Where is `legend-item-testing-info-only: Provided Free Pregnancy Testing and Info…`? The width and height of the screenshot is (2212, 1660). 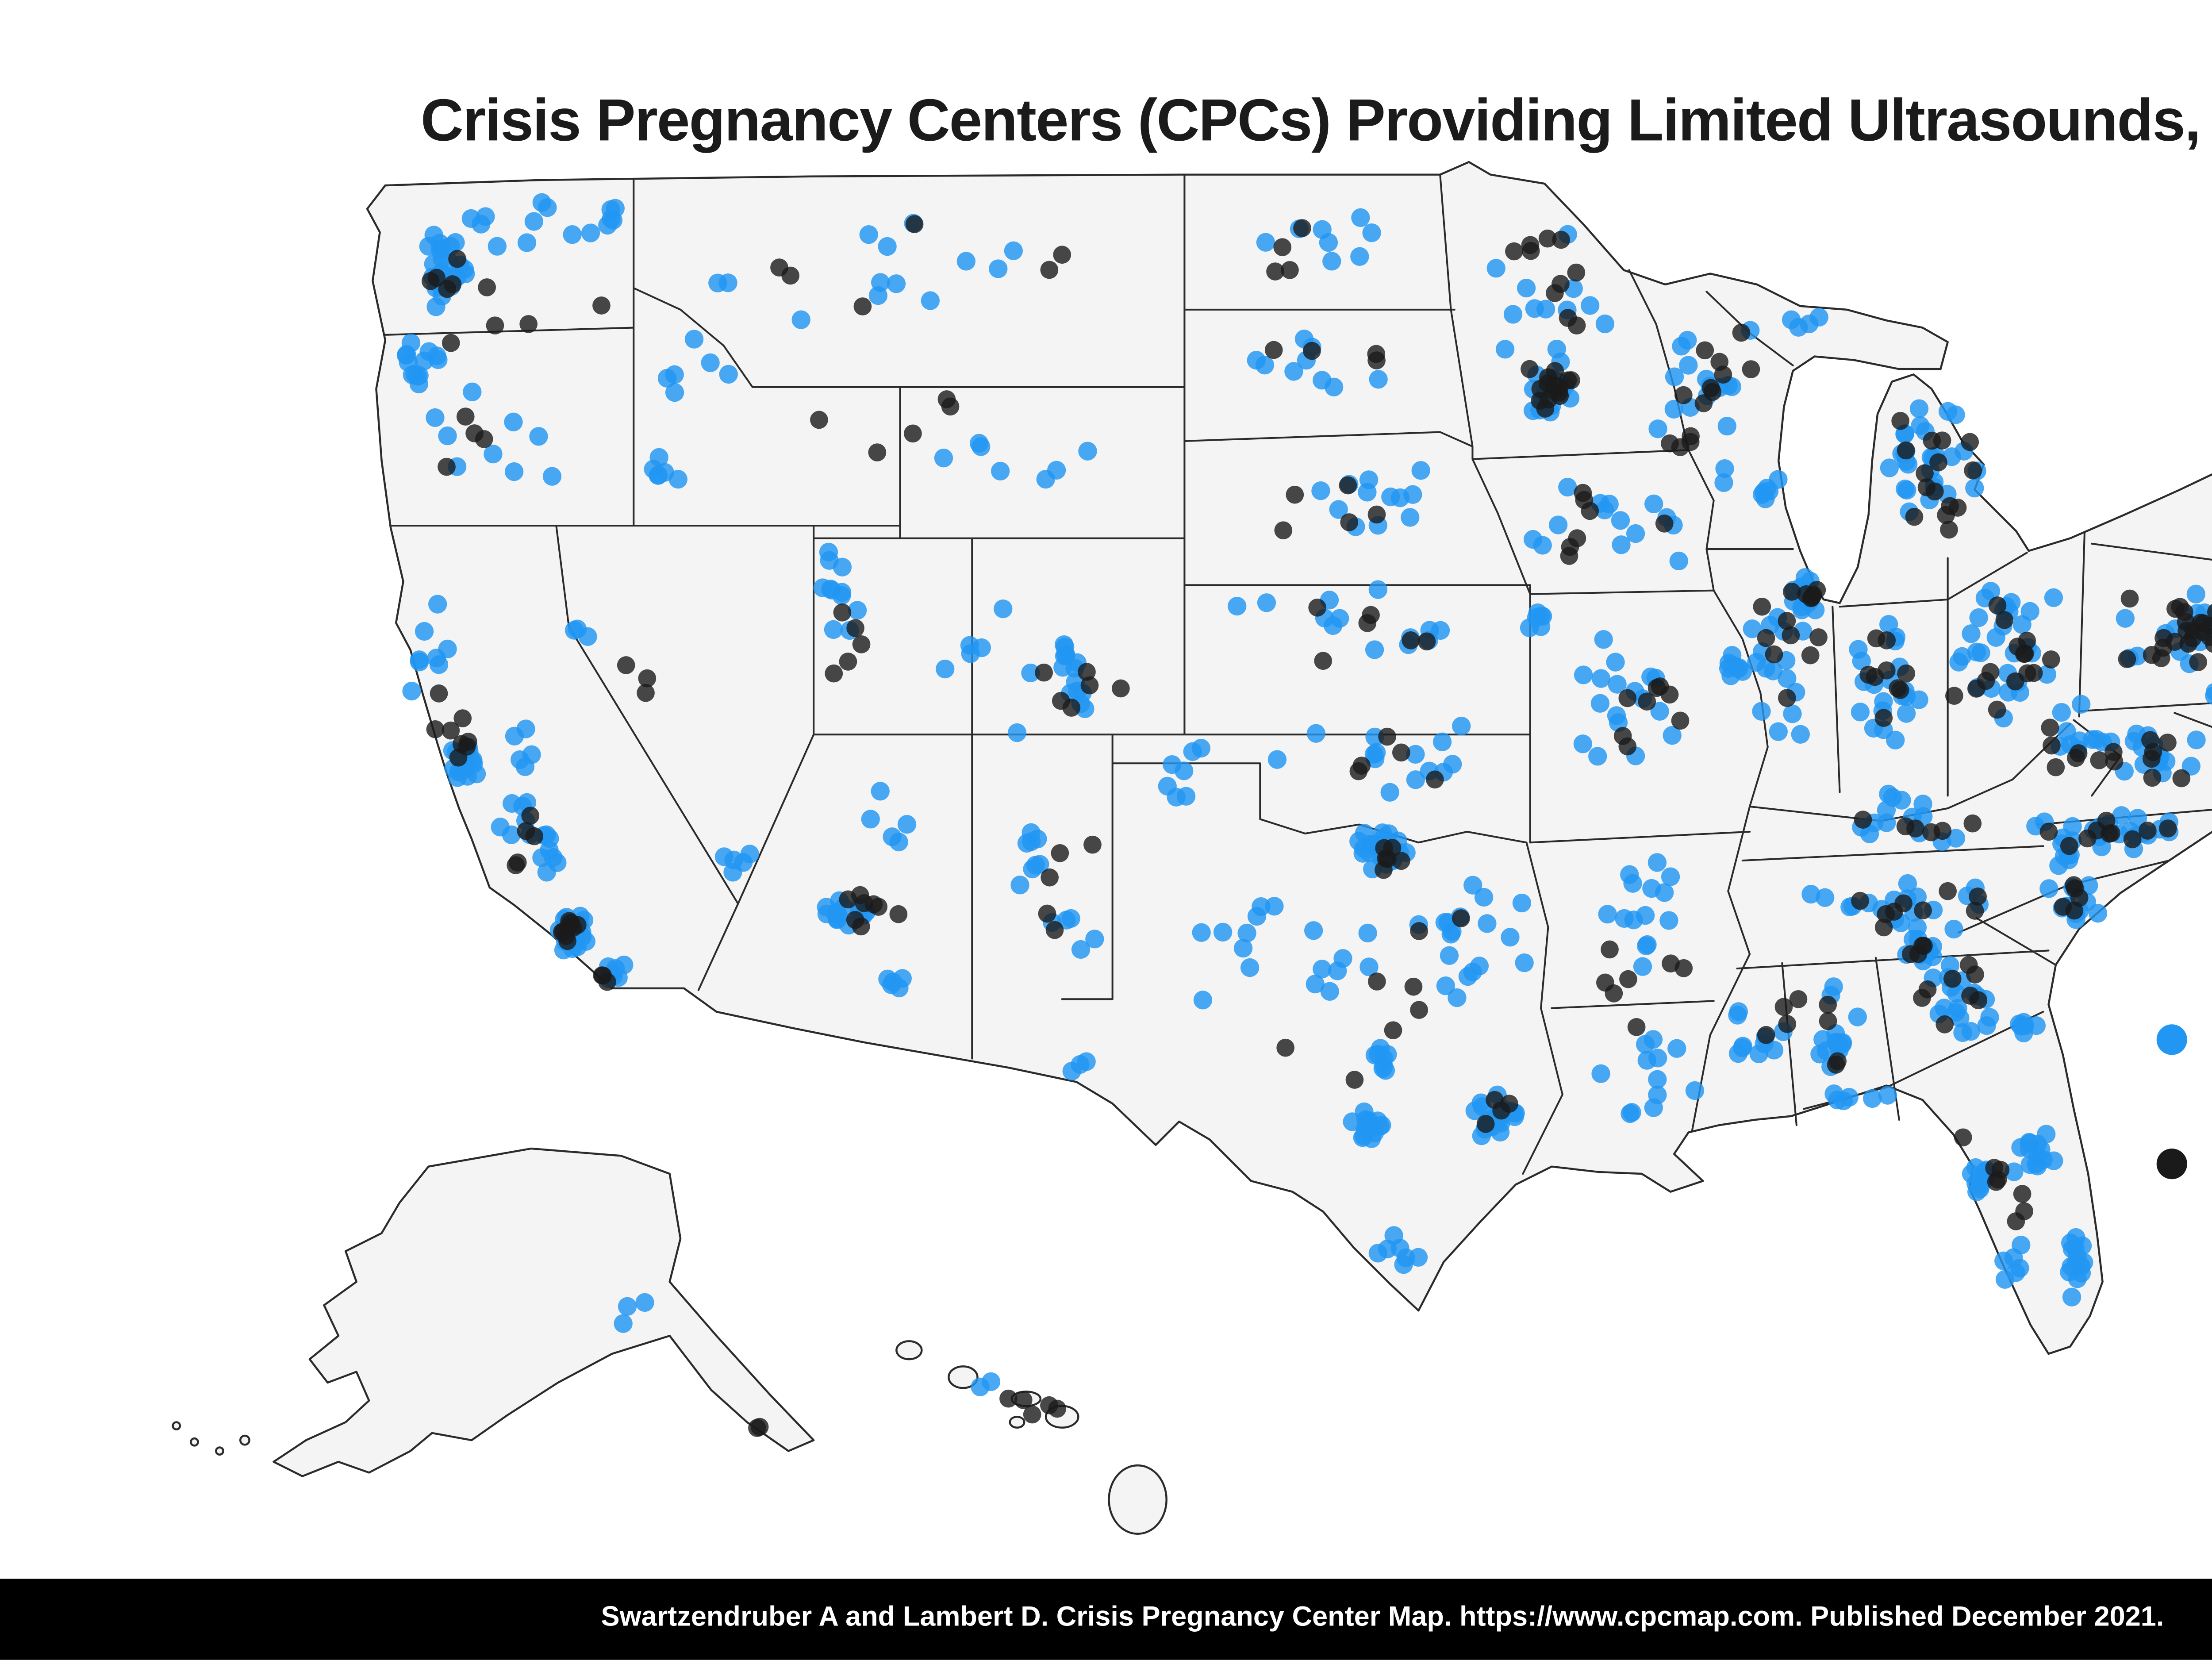 legend-item-testing-info-only: Provided Free Pregnancy Testing and Info… is located at coordinates (2184, 1203).